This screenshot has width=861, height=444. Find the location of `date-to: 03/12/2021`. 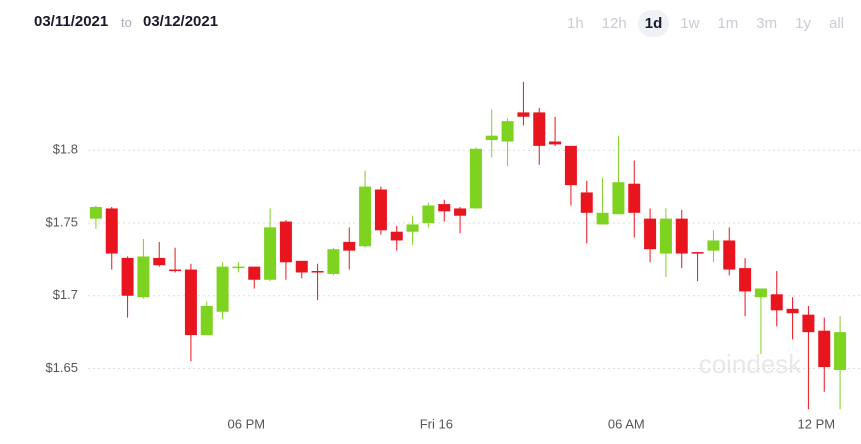

date-to: 03/12/2021 is located at coordinates (181, 21).